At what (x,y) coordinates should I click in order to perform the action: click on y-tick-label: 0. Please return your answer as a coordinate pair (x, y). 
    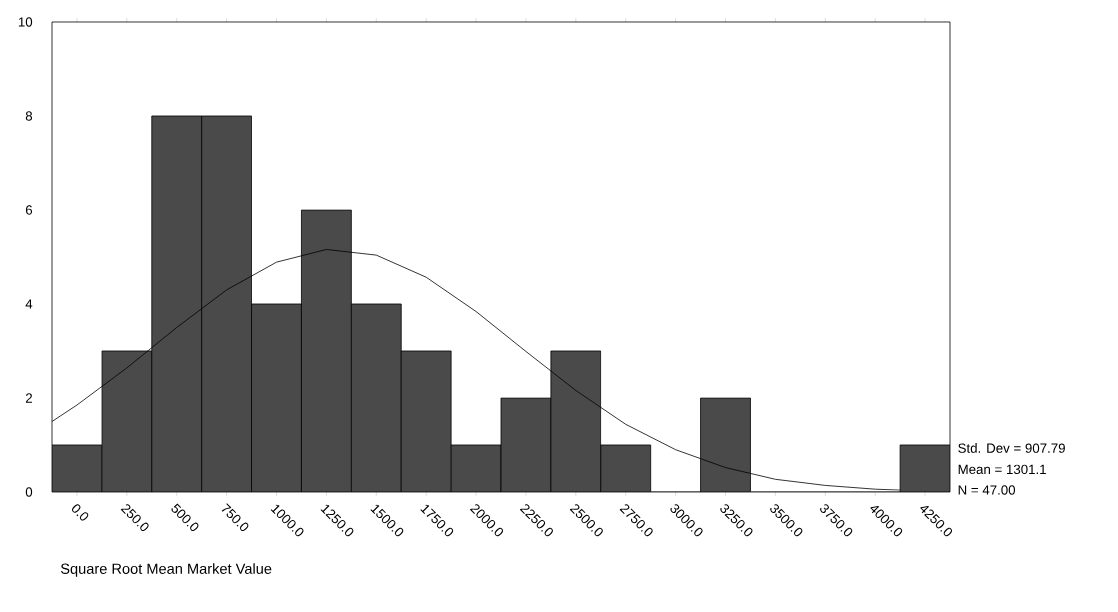
    Looking at the image, I should click on (29, 492).